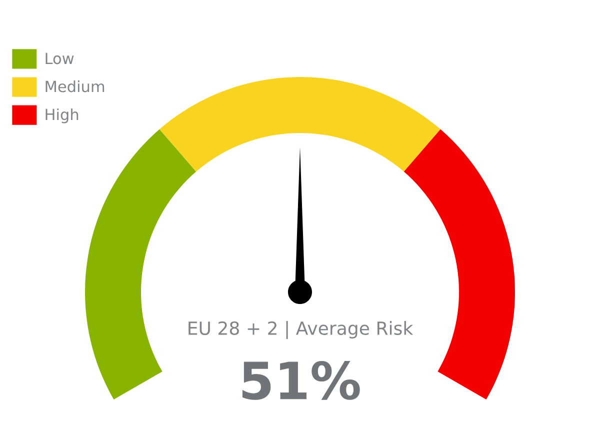  Describe the element at coordinates (62, 116) in the screenshot. I see `legend-label: High` at that location.